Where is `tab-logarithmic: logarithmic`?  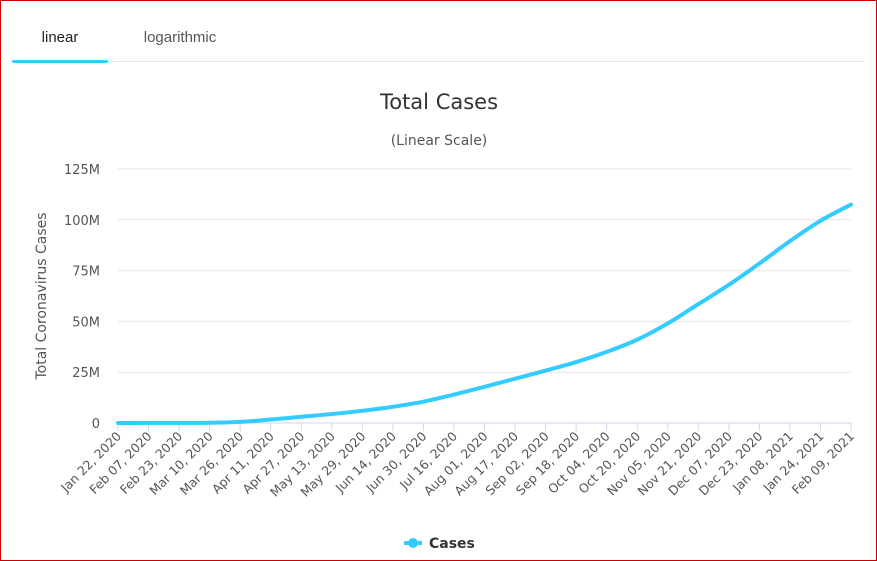 tab-logarithmic: logarithmic is located at coordinates (180, 39).